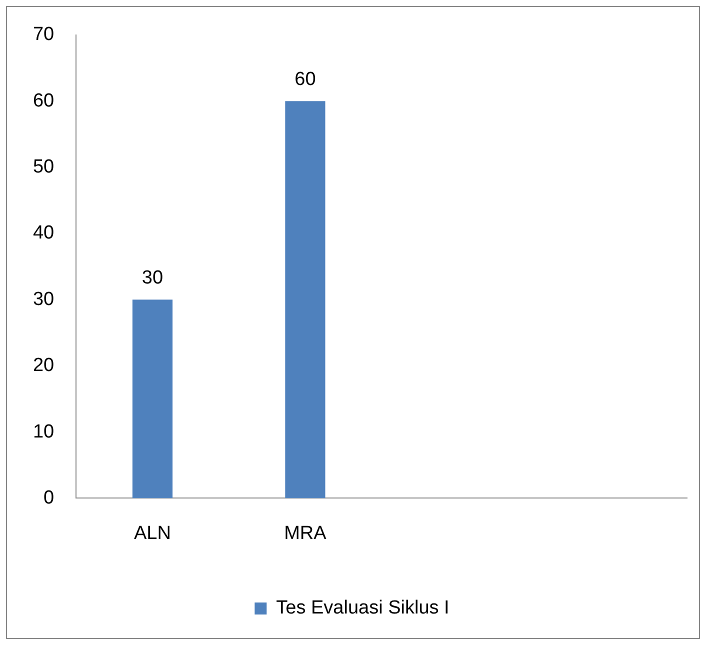 This screenshot has height=647, width=708. Describe the element at coordinates (49, 497) in the screenshot. I see `y-tick-label: 0` at that location.